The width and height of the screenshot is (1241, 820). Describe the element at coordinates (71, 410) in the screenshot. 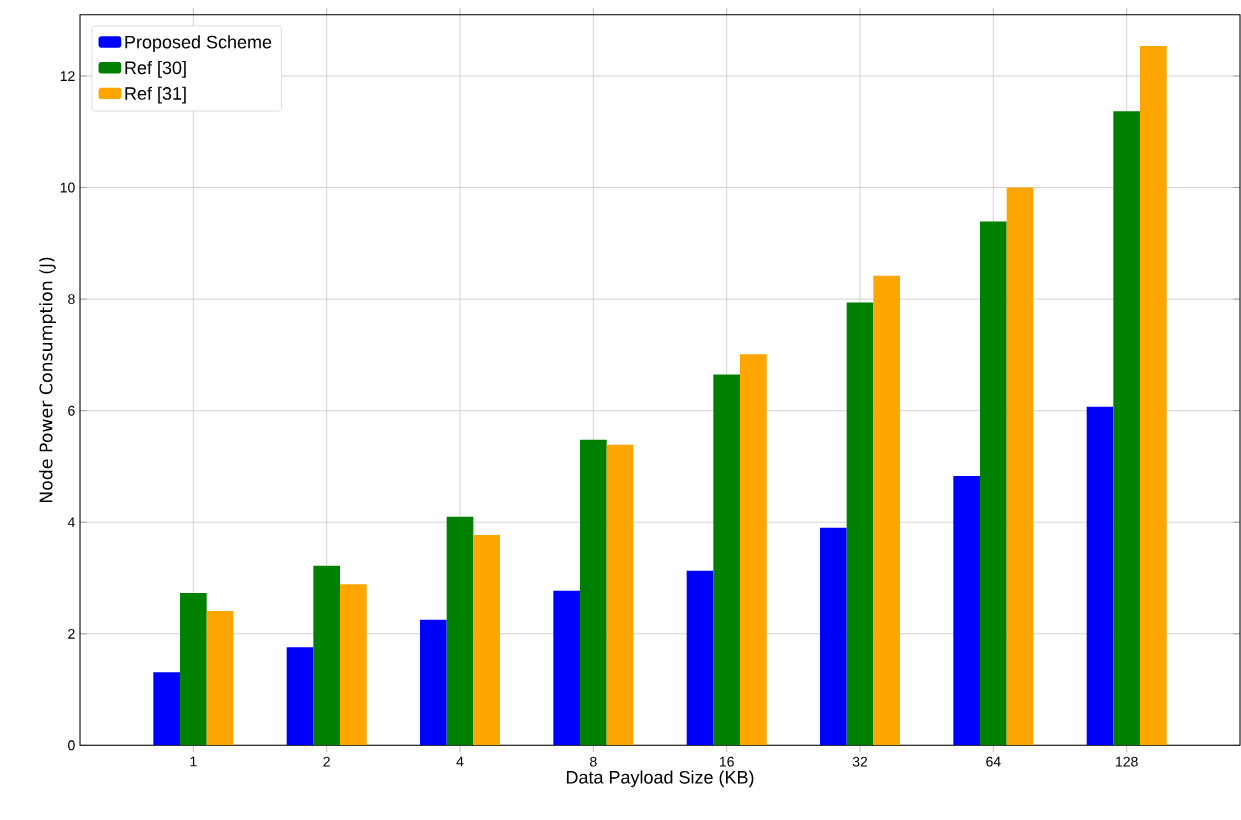

I see `y-tick-label: 6` at that location.